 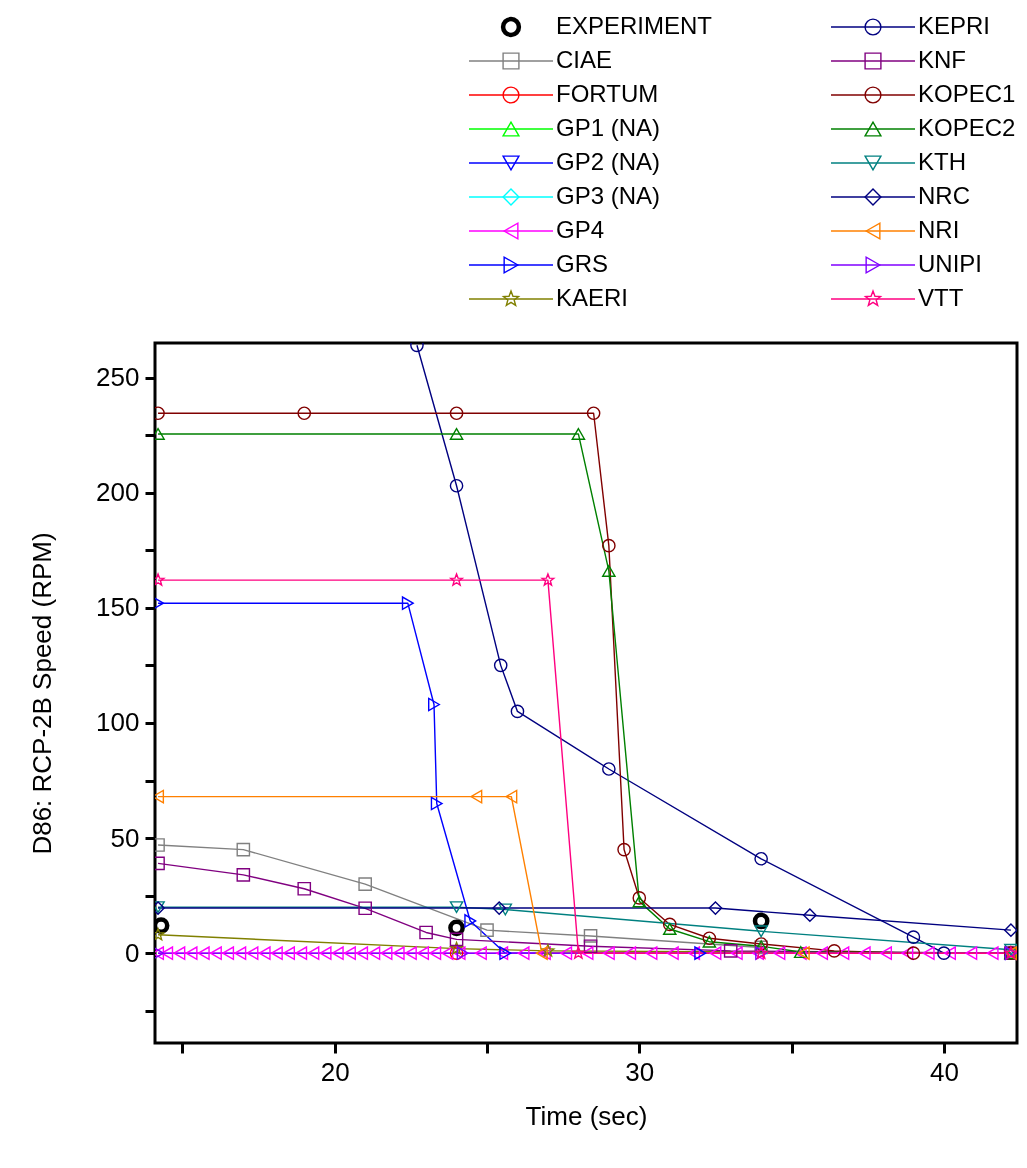 I want to click on legend-label: GP2 (NA), so click(x=608, y=161).